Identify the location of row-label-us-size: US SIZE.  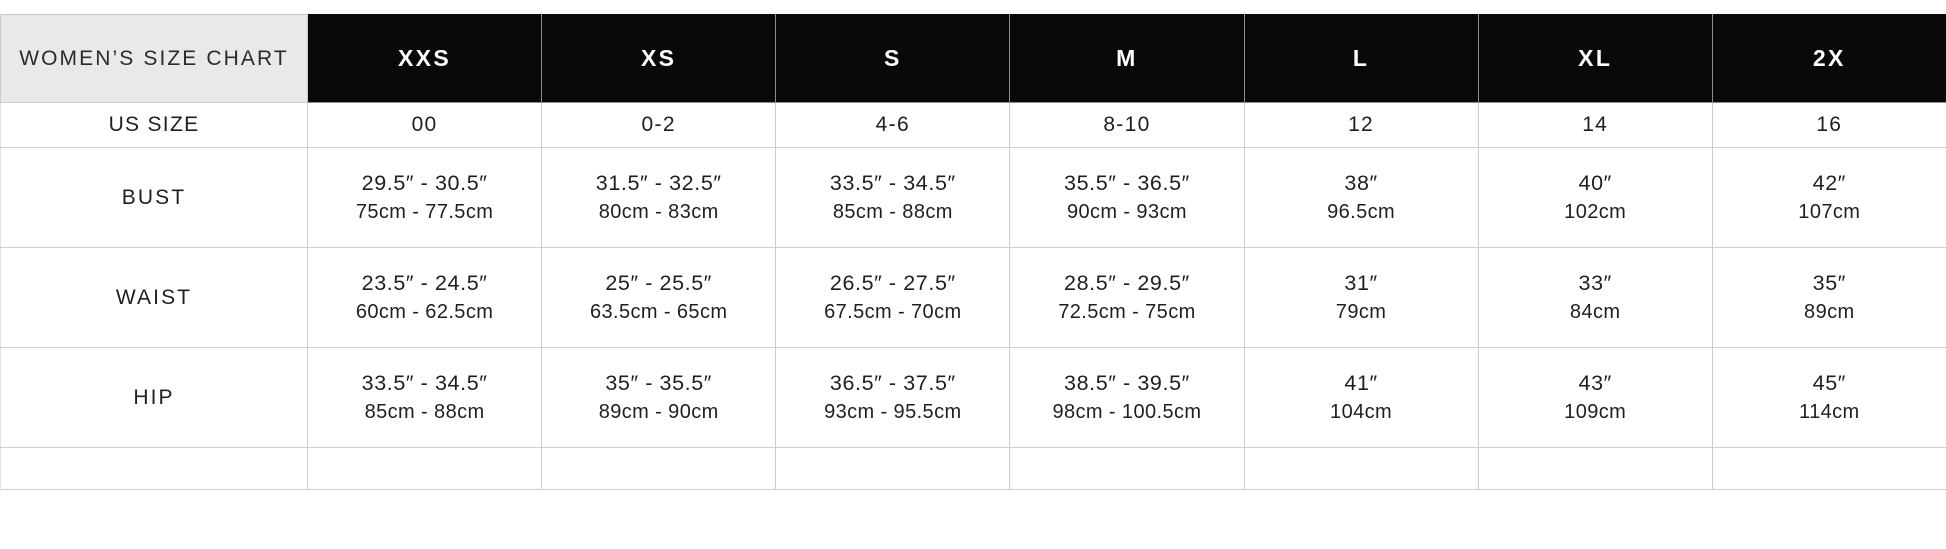
(154, 125).